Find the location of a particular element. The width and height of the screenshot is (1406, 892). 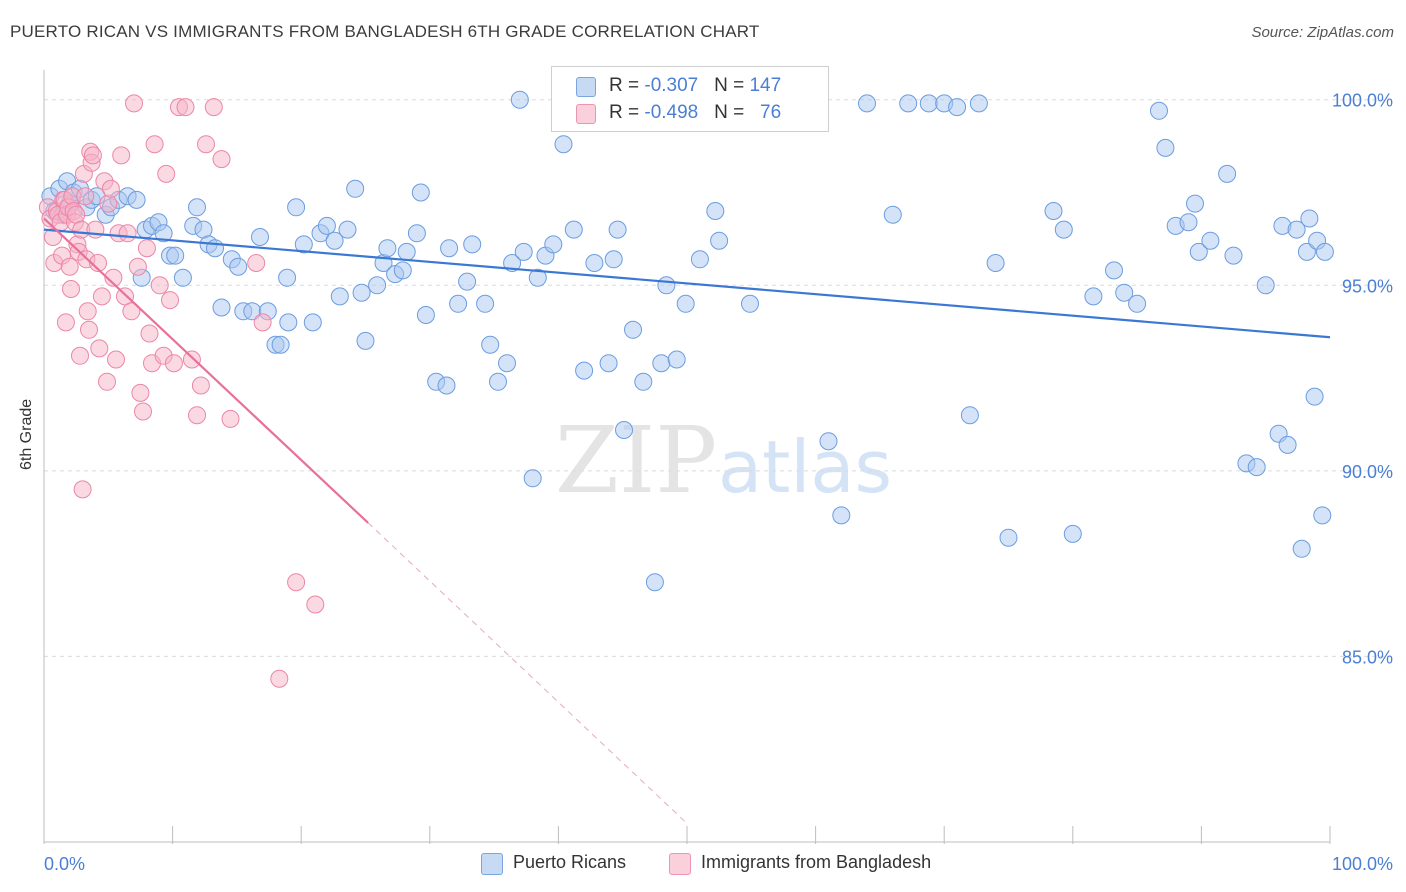

legend-row-puerto-ricans: R = -0.307 N = 147 is located at coordinates (689, 87).